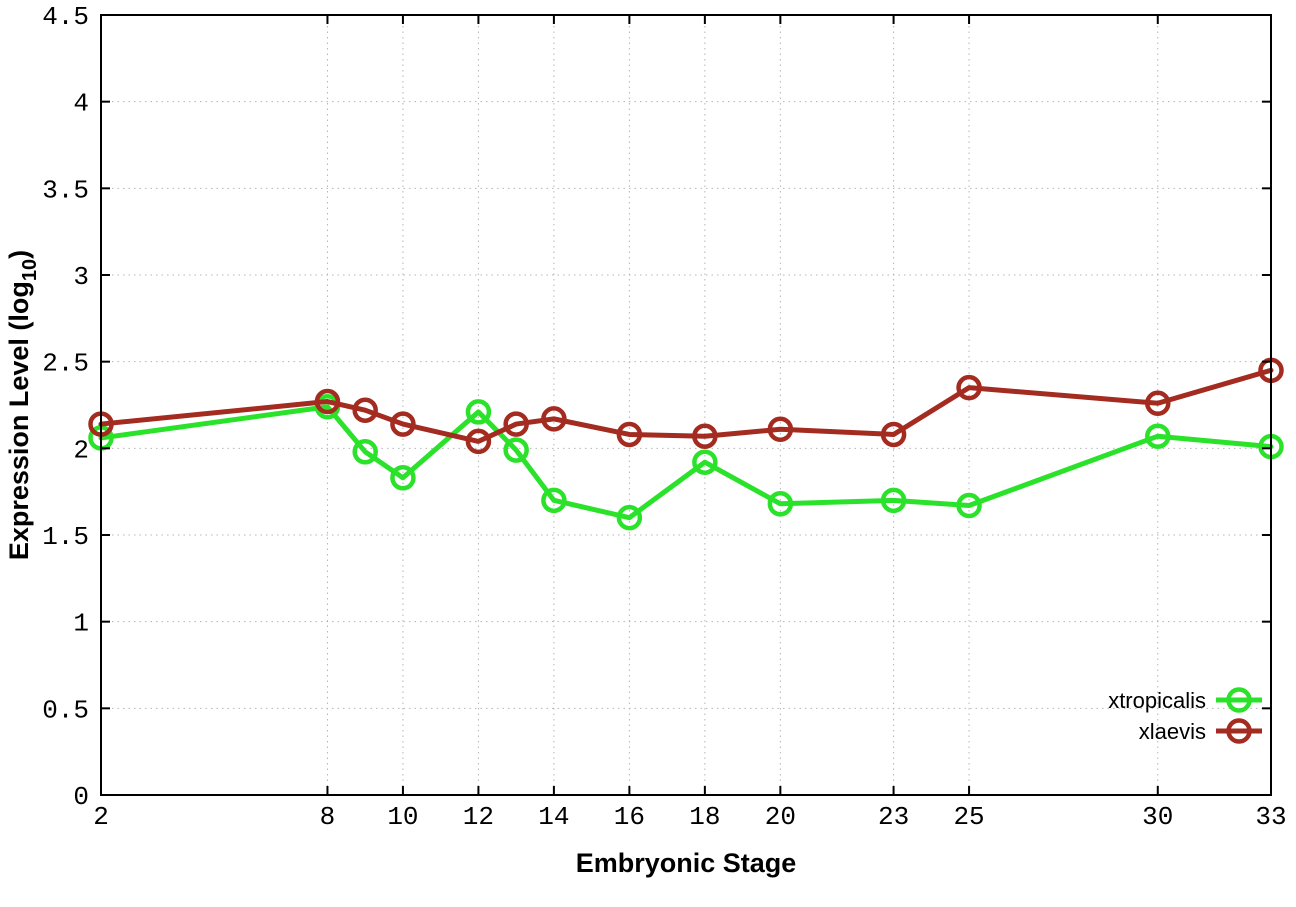 The height and width of the screenshot is (907, 1296). I want to click on xlaevis-line, so click(686, 405).